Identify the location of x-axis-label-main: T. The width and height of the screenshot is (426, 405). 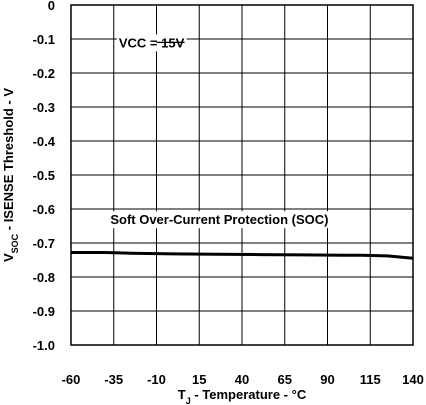
(182, 394).